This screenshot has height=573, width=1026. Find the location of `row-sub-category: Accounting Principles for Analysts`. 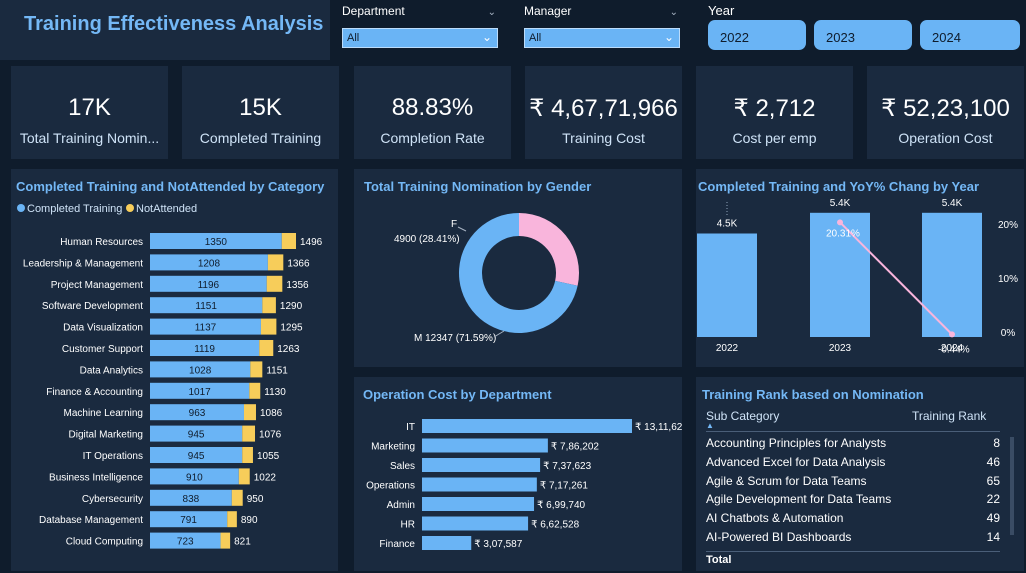

row-sub-category: Accounting Principles for Analysts is located at coordinates (796, 443).